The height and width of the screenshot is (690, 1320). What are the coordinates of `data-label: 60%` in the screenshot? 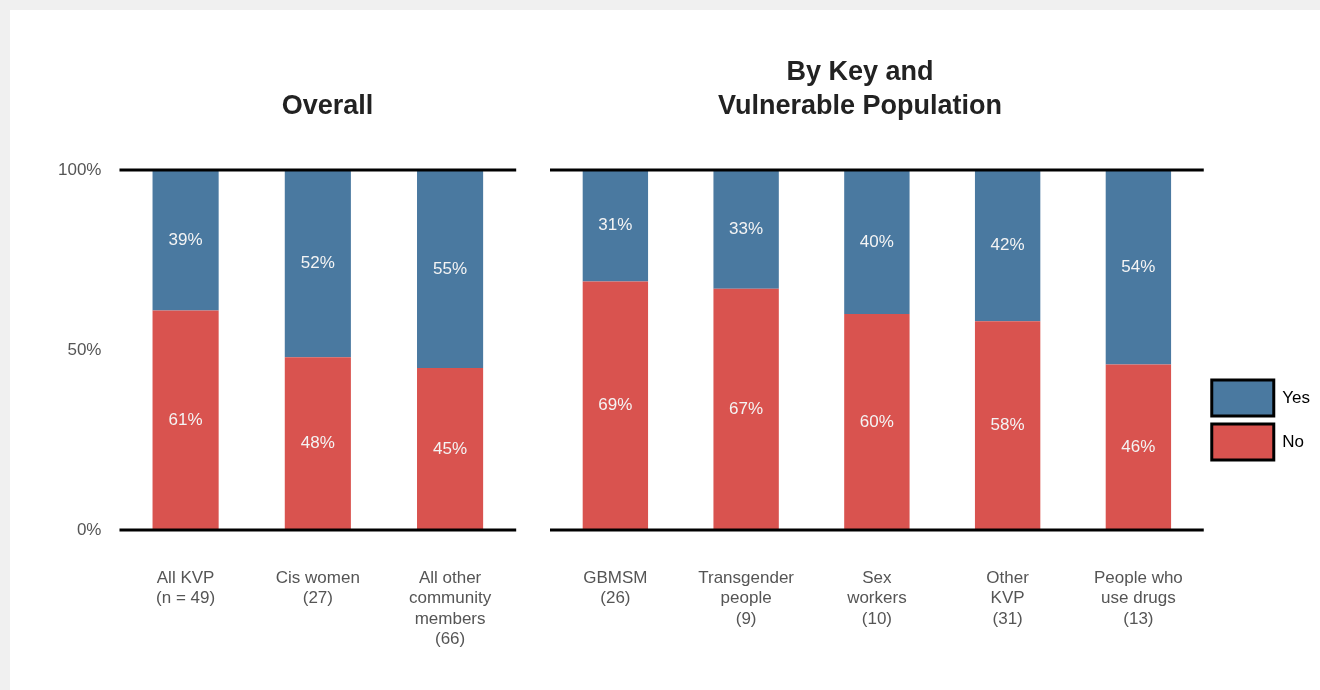 It's located at (876, 421).